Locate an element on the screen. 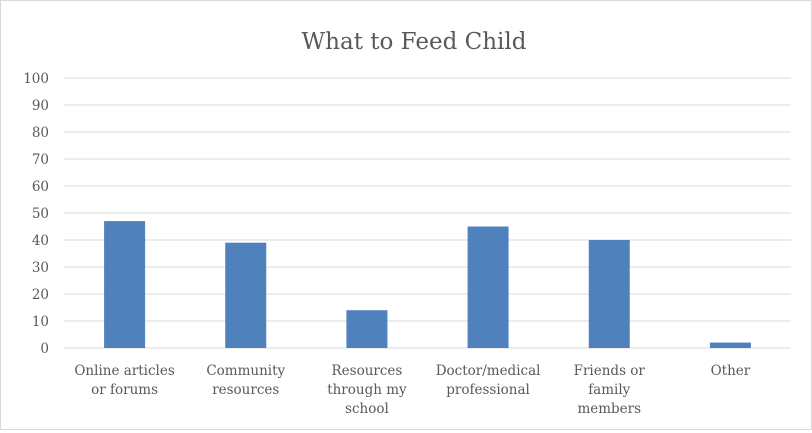 The image size is (812, 433). y-tick-label: 60 is located at coordinates (40, 187).